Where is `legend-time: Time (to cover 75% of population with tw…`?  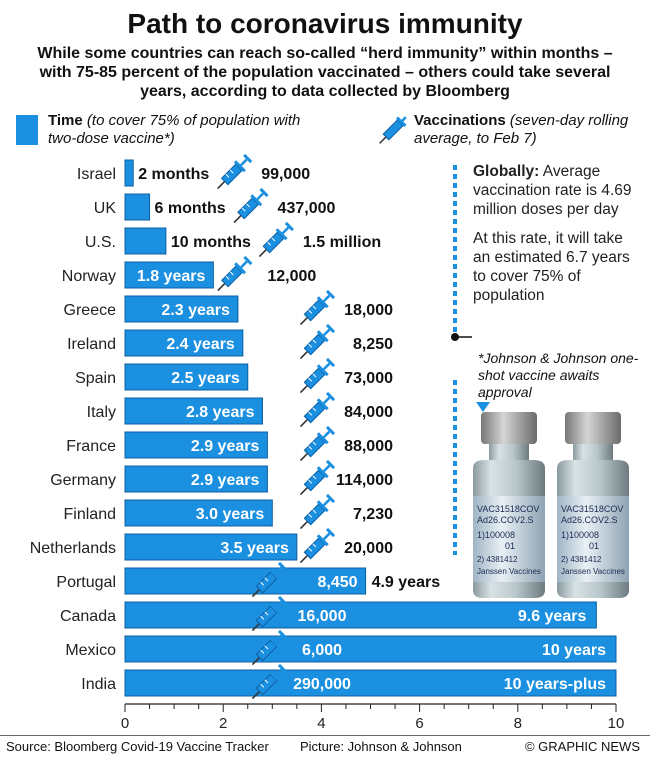 legend-time: Time (to cover 75% of population with tw… is located at coordinates (161, 132).